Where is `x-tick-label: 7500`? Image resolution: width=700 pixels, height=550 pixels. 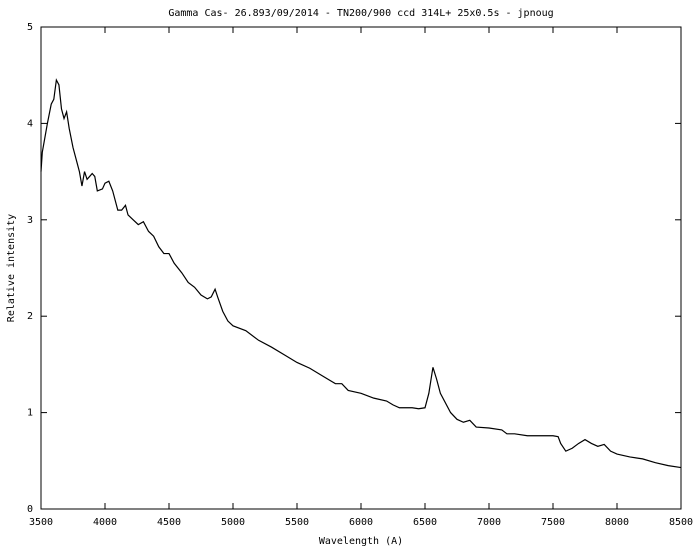 x-tick-label: 7500 is located at coordinates (553, 522).